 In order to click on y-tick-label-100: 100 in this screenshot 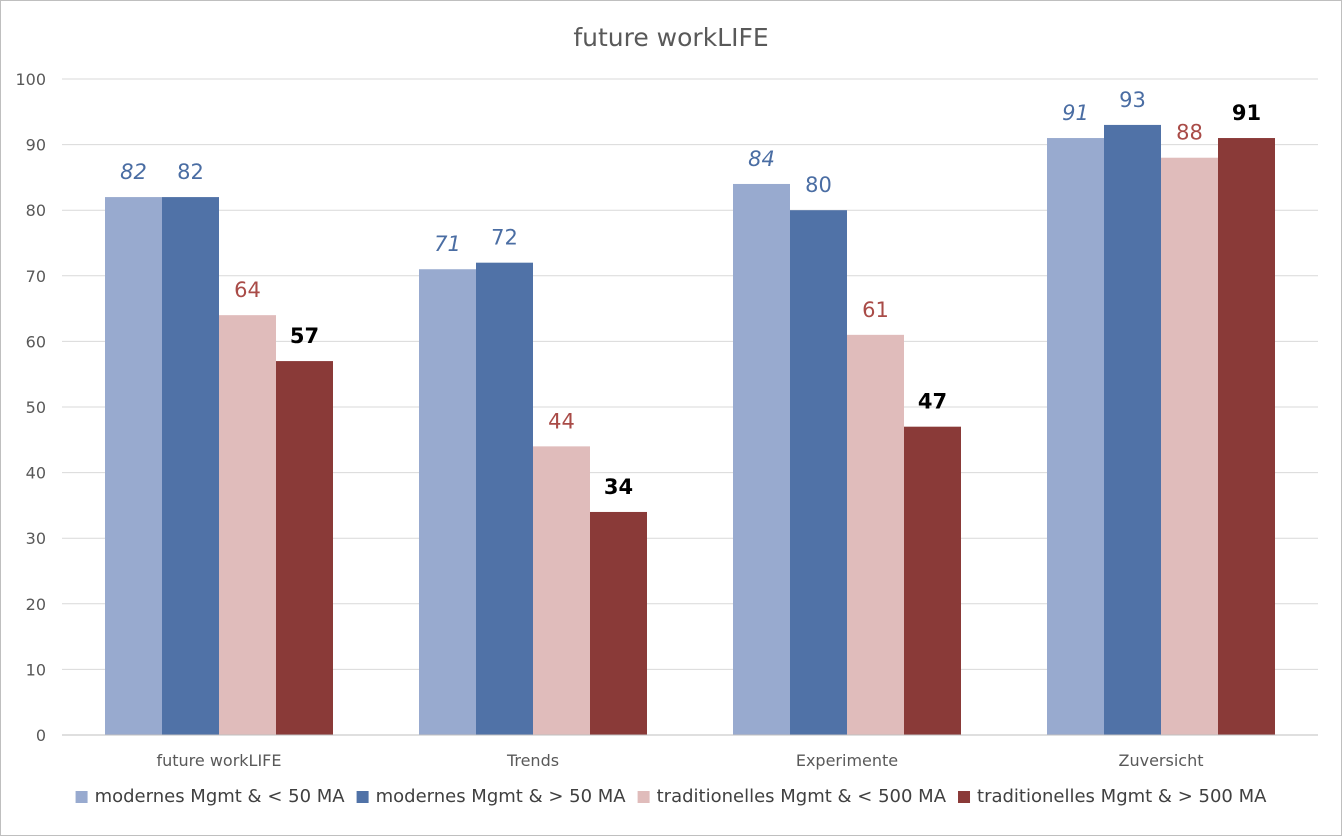, I will do `click(30, 79)`.